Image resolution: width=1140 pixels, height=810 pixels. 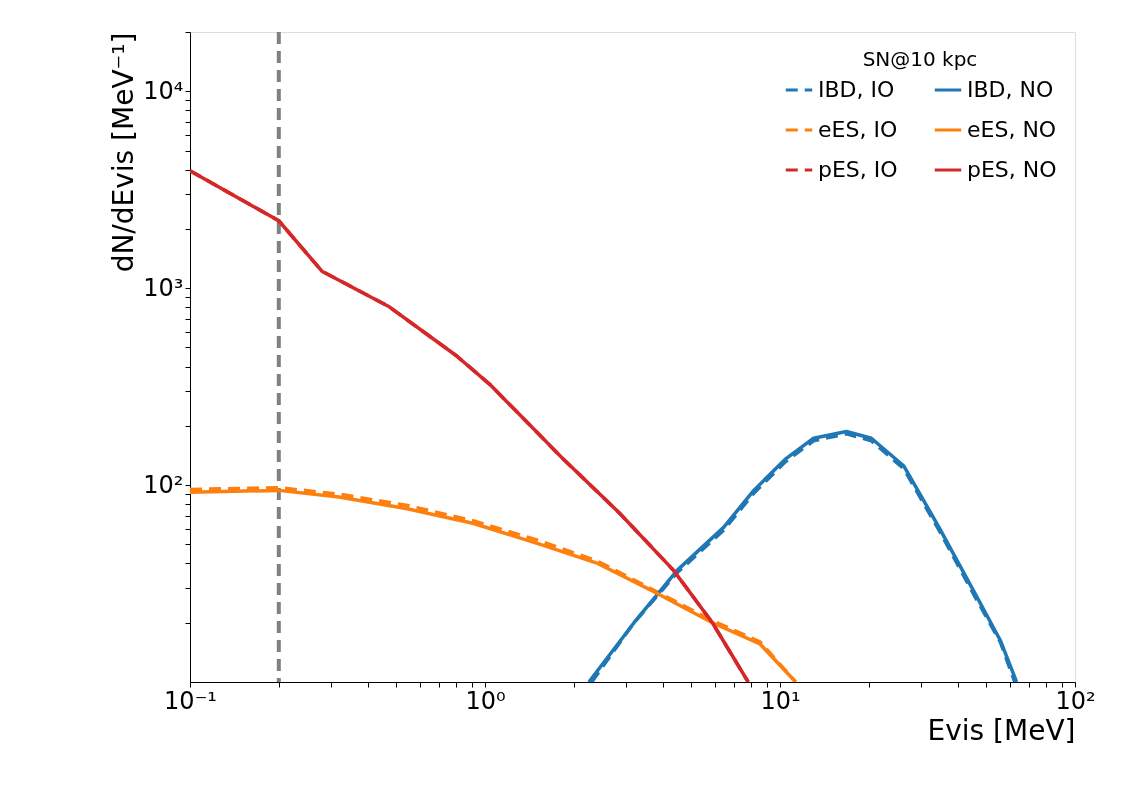 What do you see at coordinates (1075, 700) in the screenshot?
I see `x-tick-label: 10²` at bounding box center [1075, 700].